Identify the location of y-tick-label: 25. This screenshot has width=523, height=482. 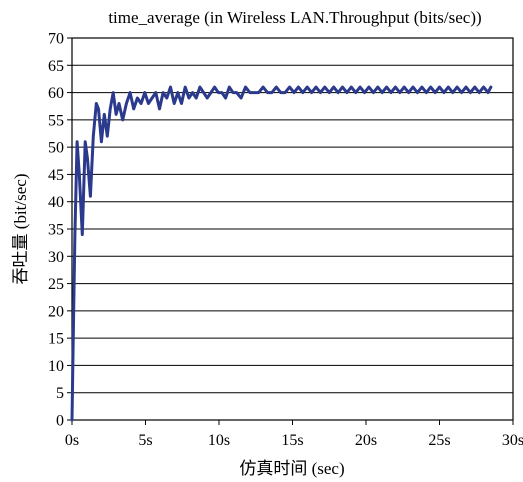
(56, 284).